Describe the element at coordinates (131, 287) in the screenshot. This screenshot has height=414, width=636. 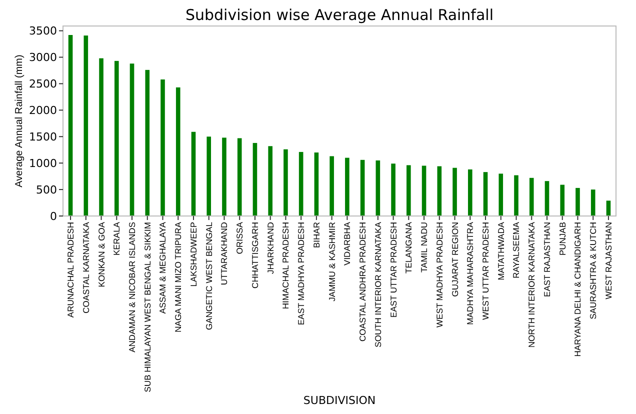
I see `x-tick-label: ANDAMAN & NICOBAR ISLANDS` at that location.